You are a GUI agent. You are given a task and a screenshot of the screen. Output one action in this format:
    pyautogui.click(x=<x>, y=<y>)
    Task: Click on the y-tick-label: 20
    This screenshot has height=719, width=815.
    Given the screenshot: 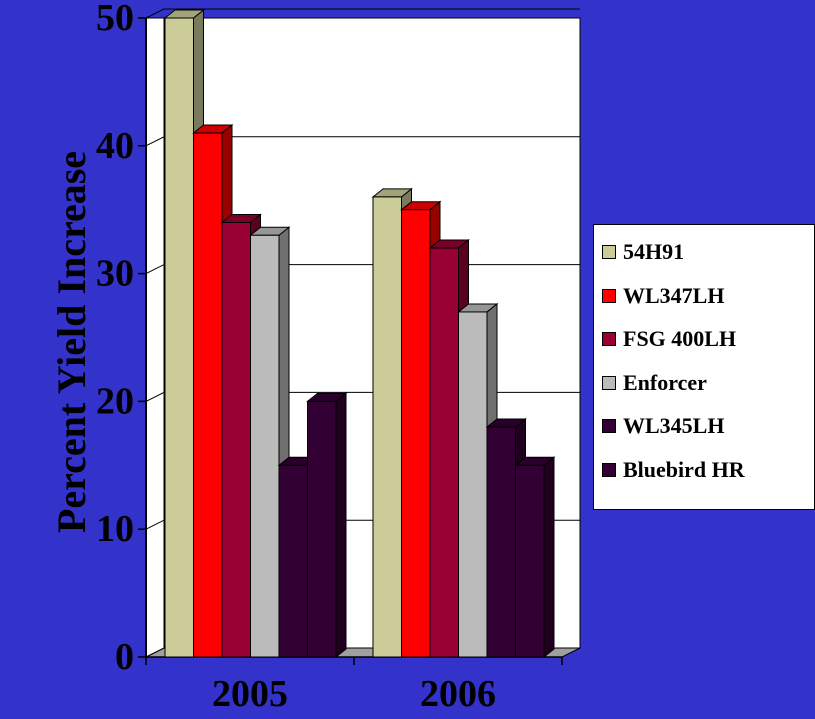 What is the action you would take?
    pyautogui.click(x=115, y=401)
    